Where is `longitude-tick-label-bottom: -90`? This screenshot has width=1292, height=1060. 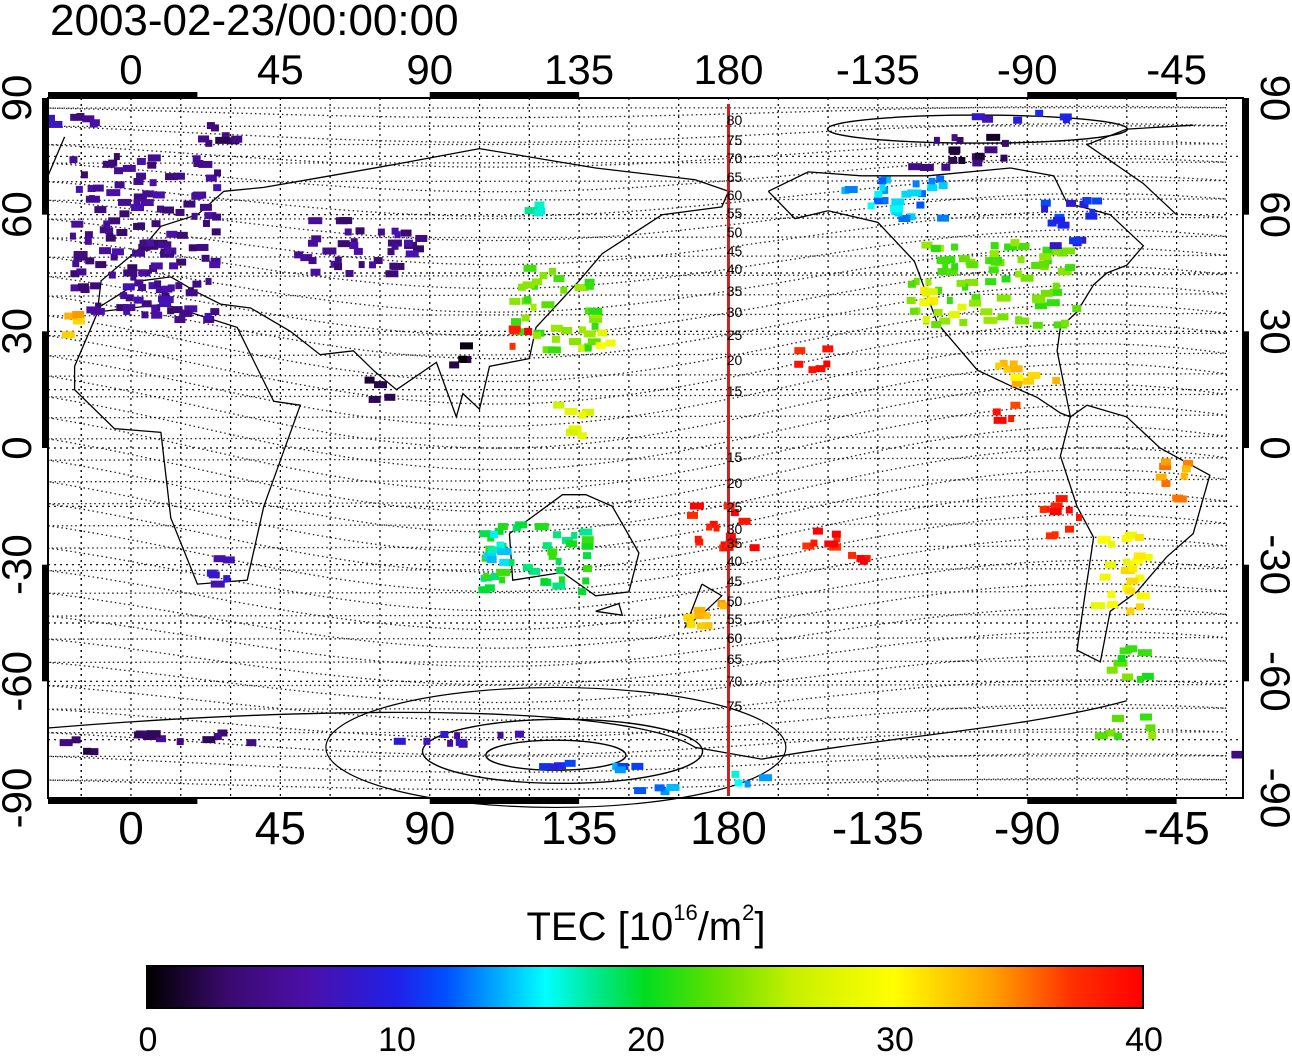 longitude-tick-label-bottom: -90 is located at coordinates (1027, 828).